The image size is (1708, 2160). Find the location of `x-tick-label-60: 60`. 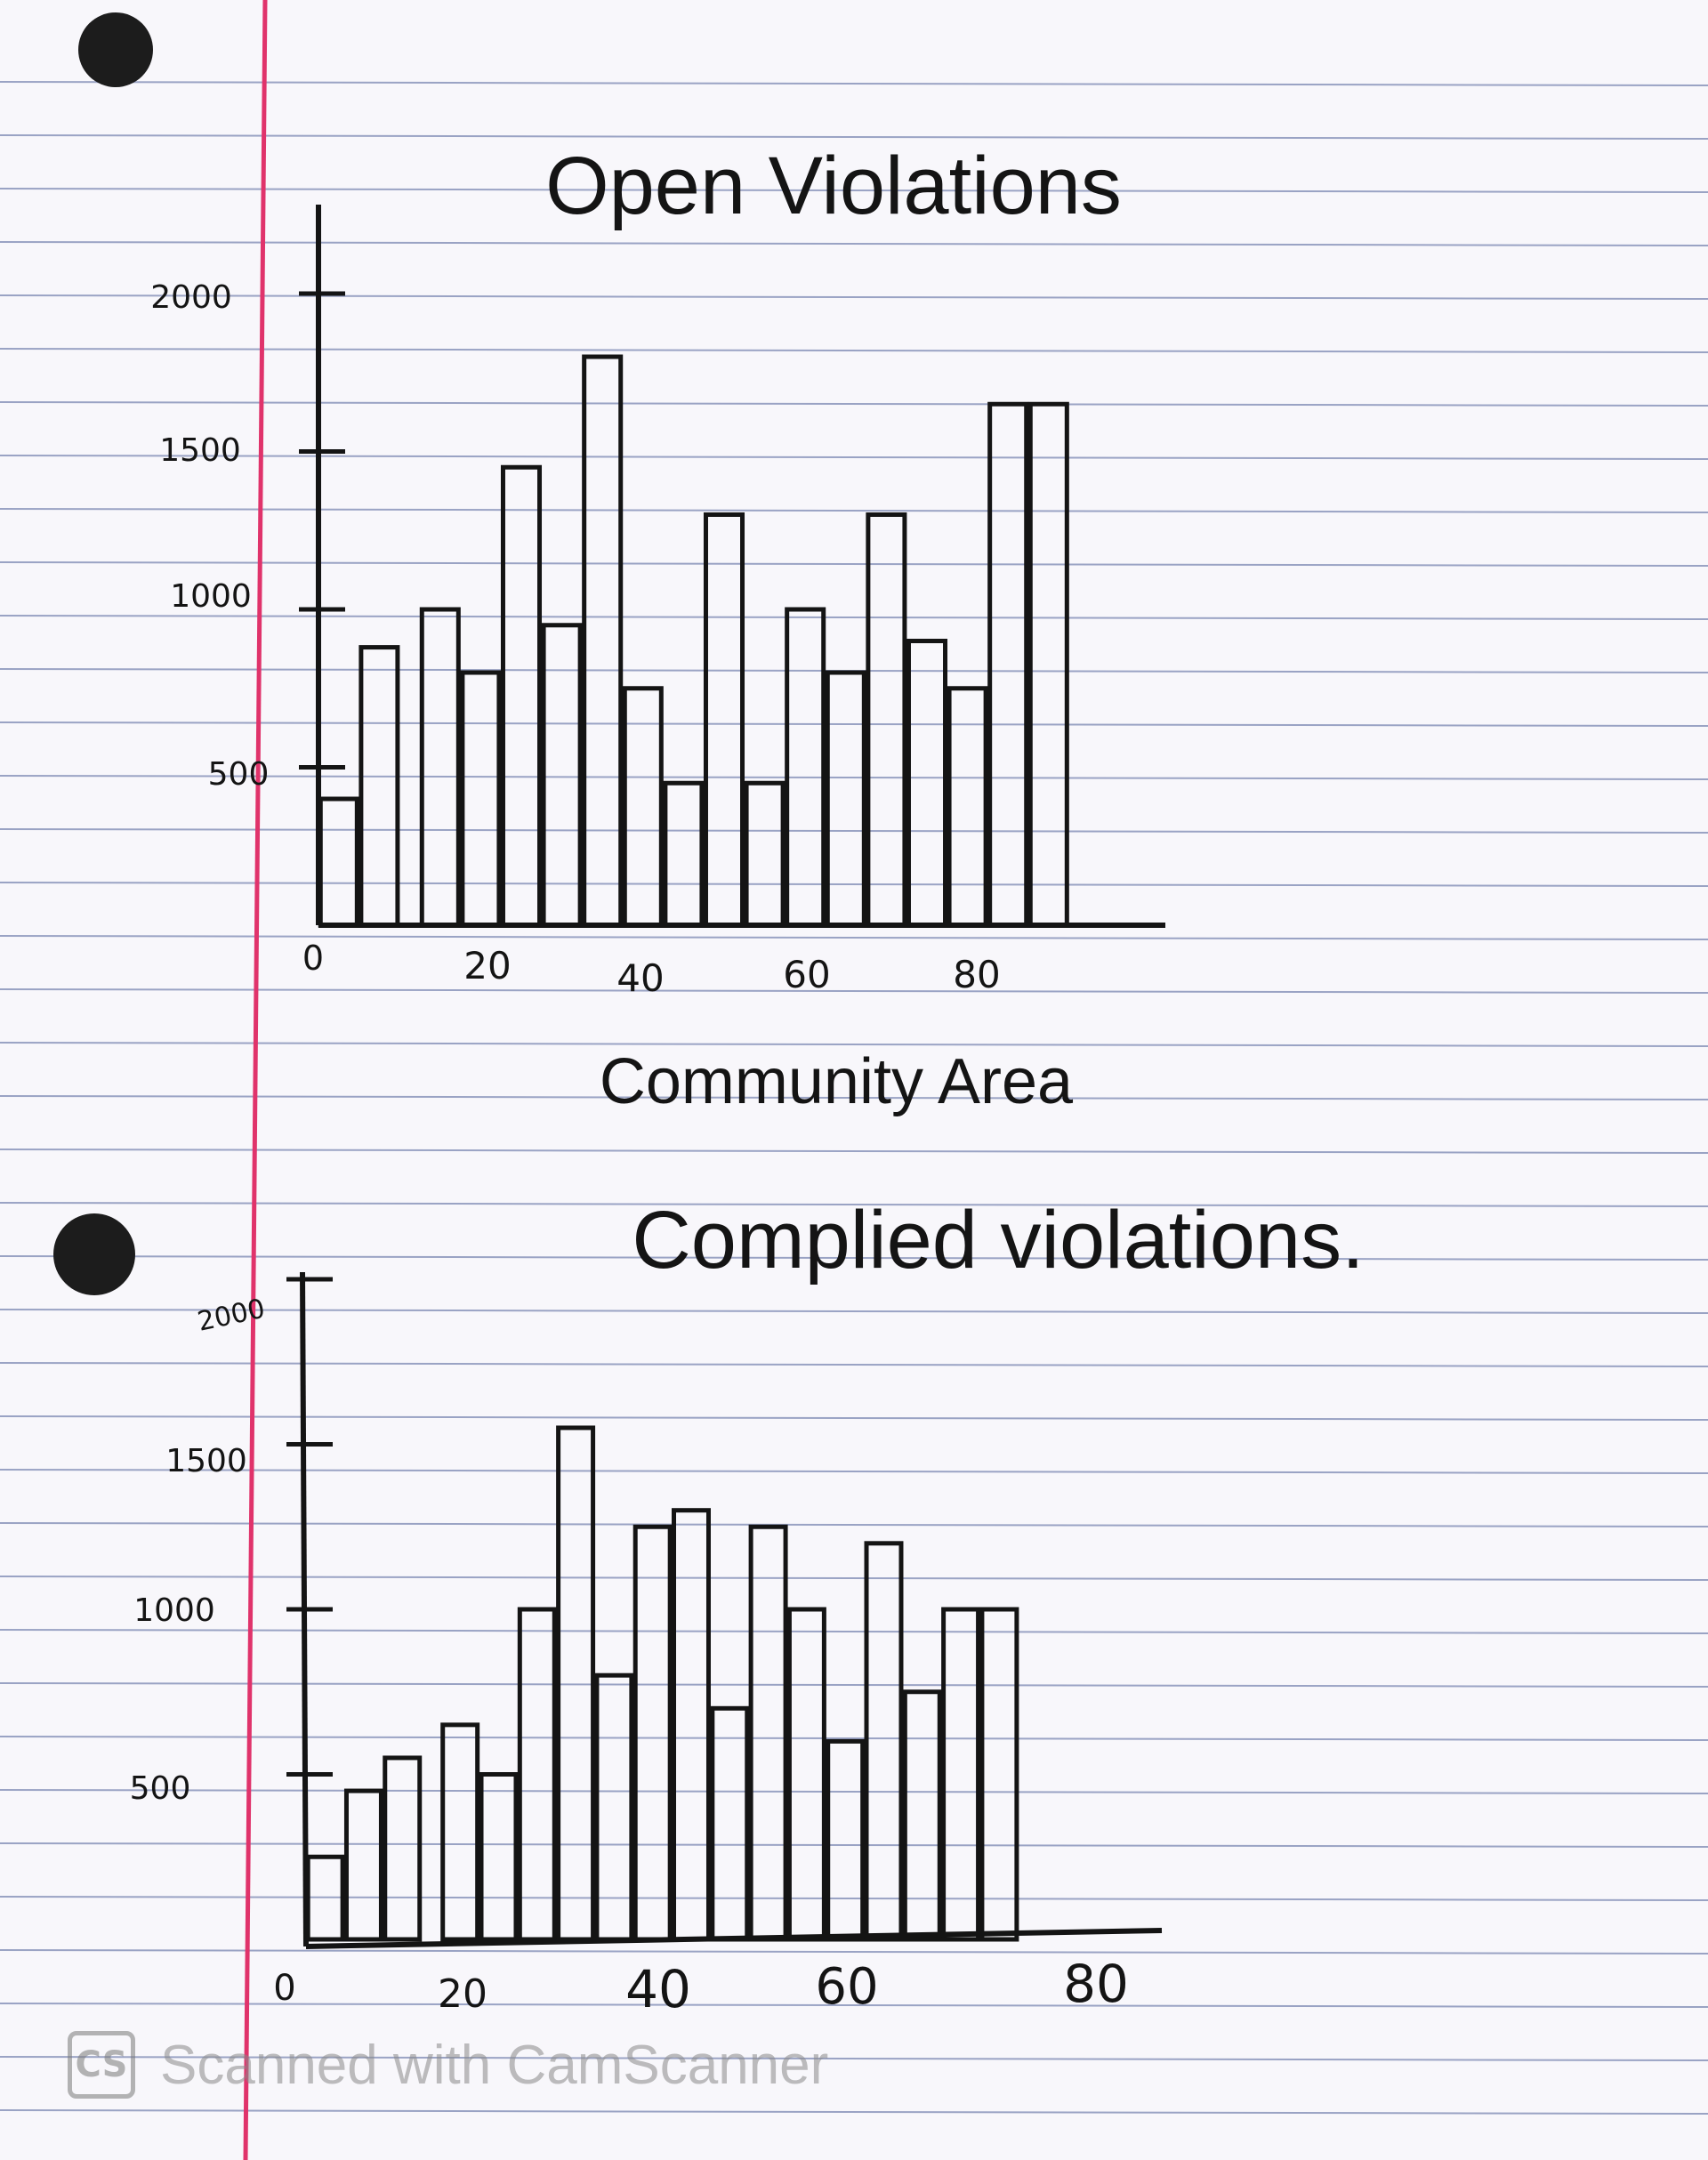

x-tick-label-60: 60 is located at coordinates (846, 1987).